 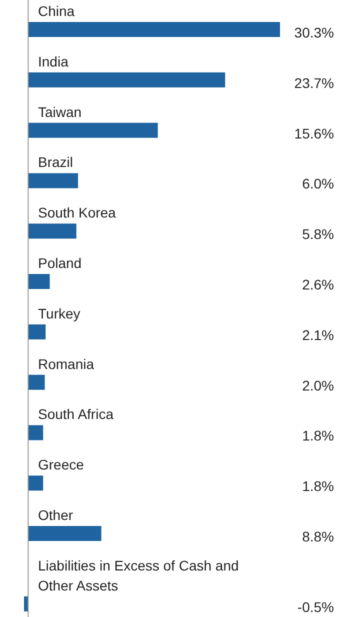 What do you see at coordinates (59, 313) in the screenshot?
I see `y-tick-label: Turkey` at bounding box center [59, 313].